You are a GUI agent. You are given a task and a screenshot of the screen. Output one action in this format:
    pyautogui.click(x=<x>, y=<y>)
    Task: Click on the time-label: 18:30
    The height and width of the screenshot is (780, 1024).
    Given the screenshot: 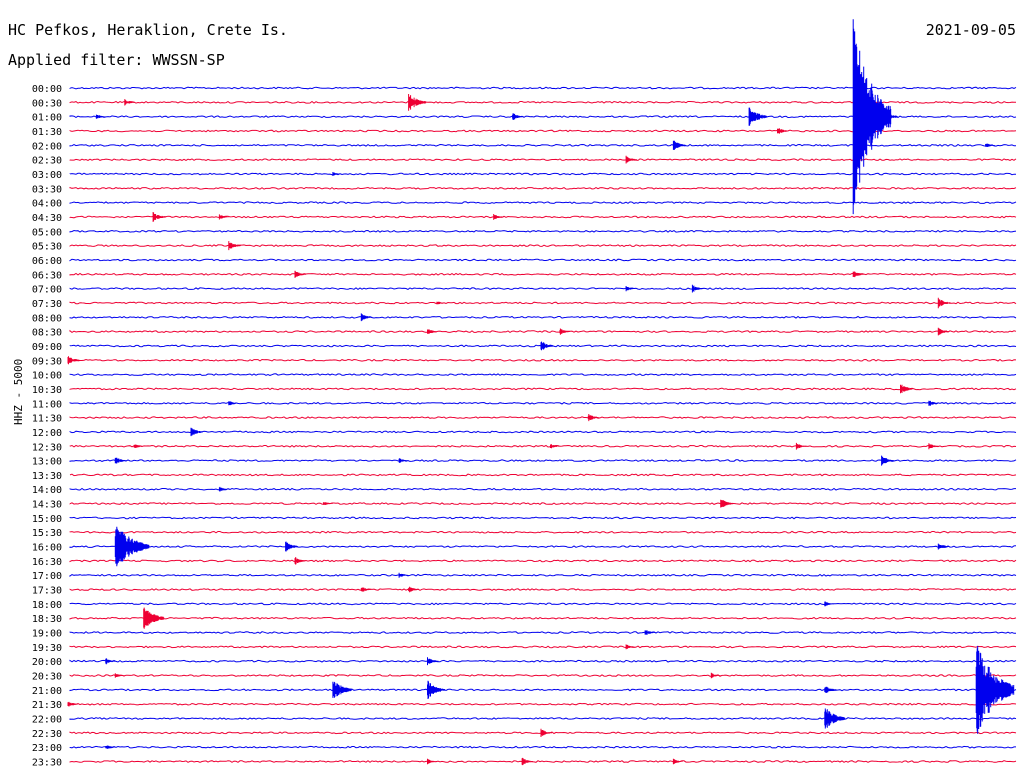 What is the action you would take?
    pyautogui.click(x=47, y=619)
    